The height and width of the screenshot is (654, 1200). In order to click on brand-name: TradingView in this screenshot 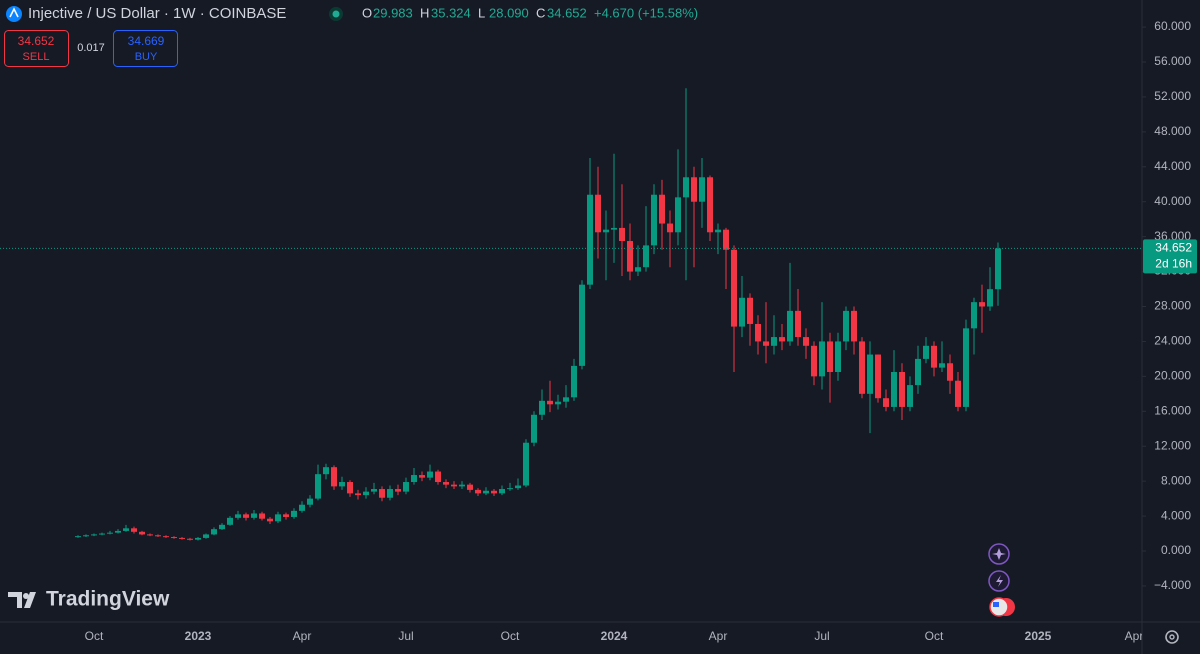, I will do `click(108, 599)`.